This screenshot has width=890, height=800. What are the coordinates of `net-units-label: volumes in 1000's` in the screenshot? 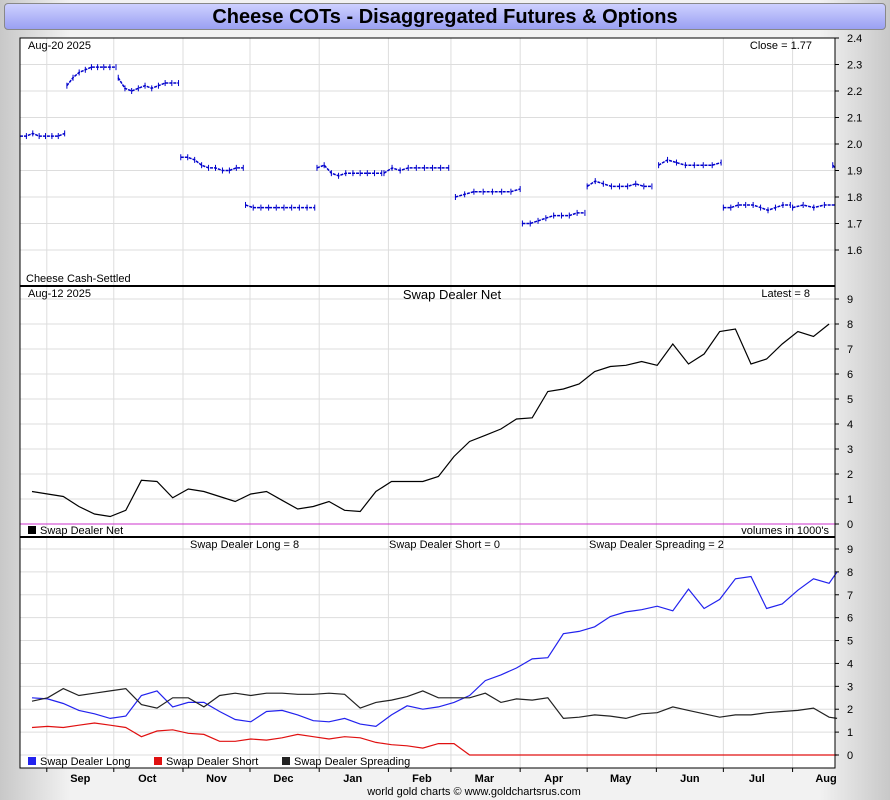 It's located at (785, 531).